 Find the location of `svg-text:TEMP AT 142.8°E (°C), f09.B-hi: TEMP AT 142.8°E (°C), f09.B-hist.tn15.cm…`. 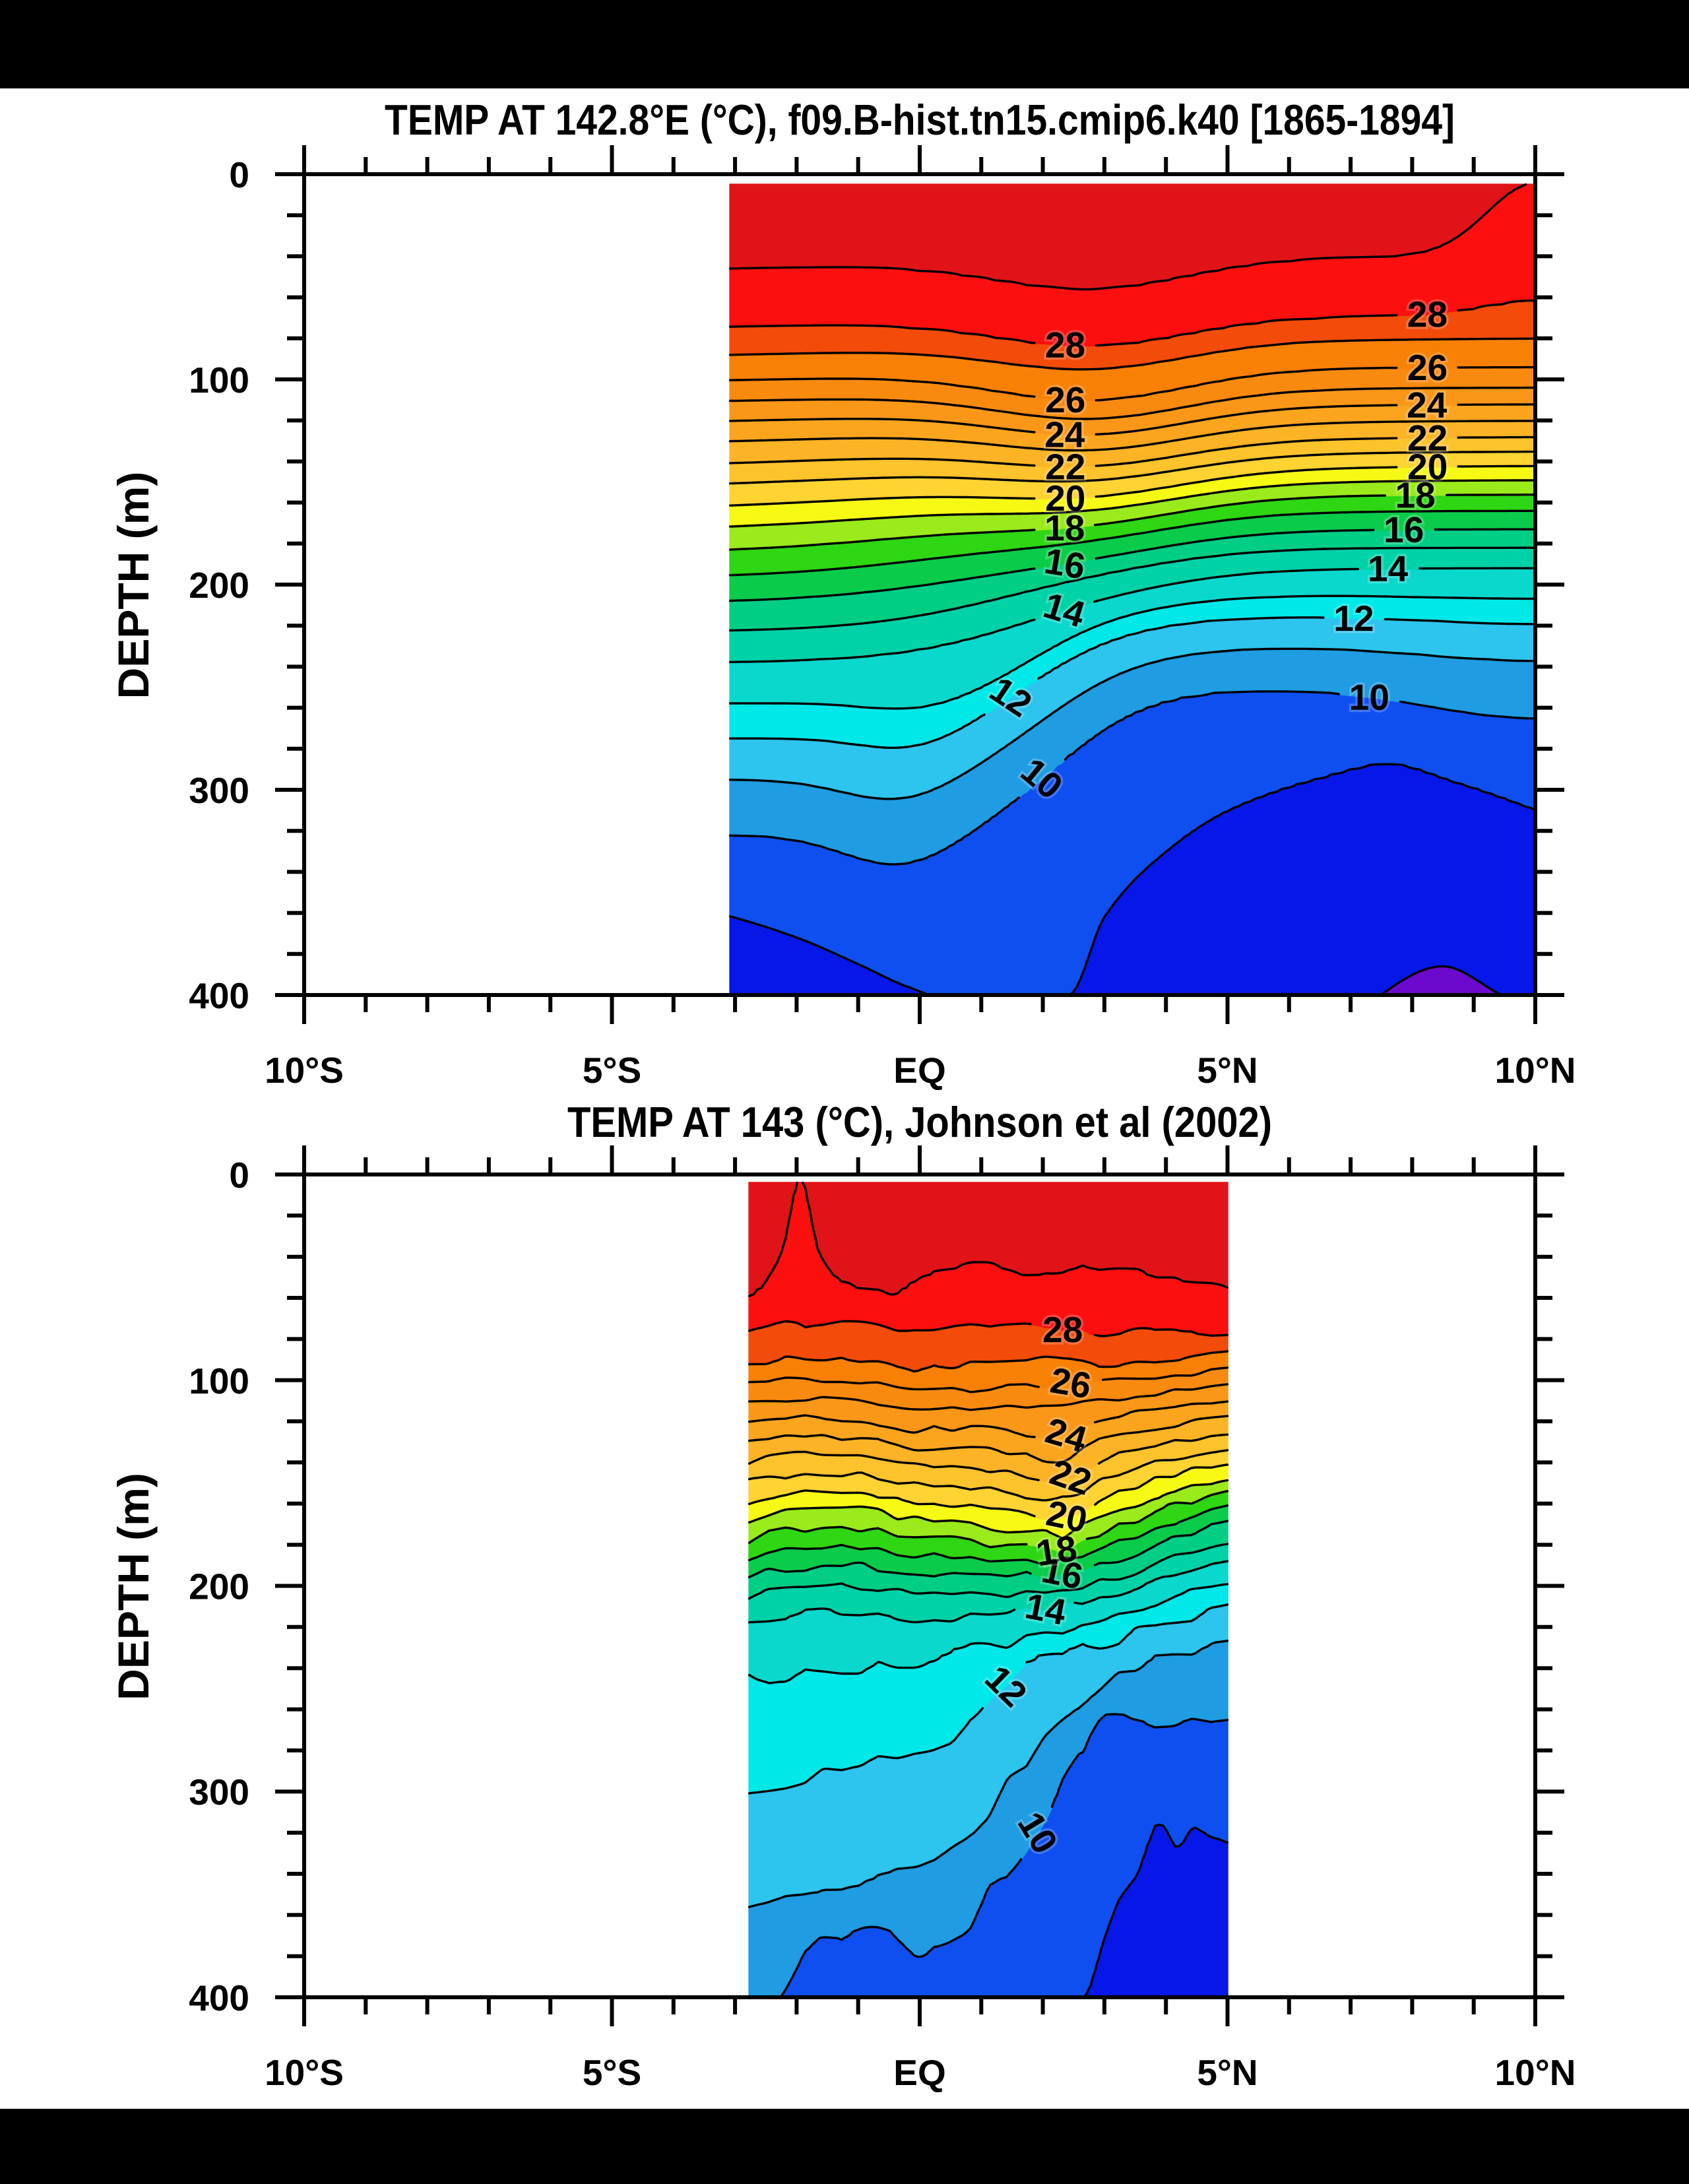

svg-text:TEMP AT 142.8°E (°C), f09.B-hi: TEMP AT 142.8°E (°C), f09.B-hist.tn15.cm… is located at coordinates (920, 120).